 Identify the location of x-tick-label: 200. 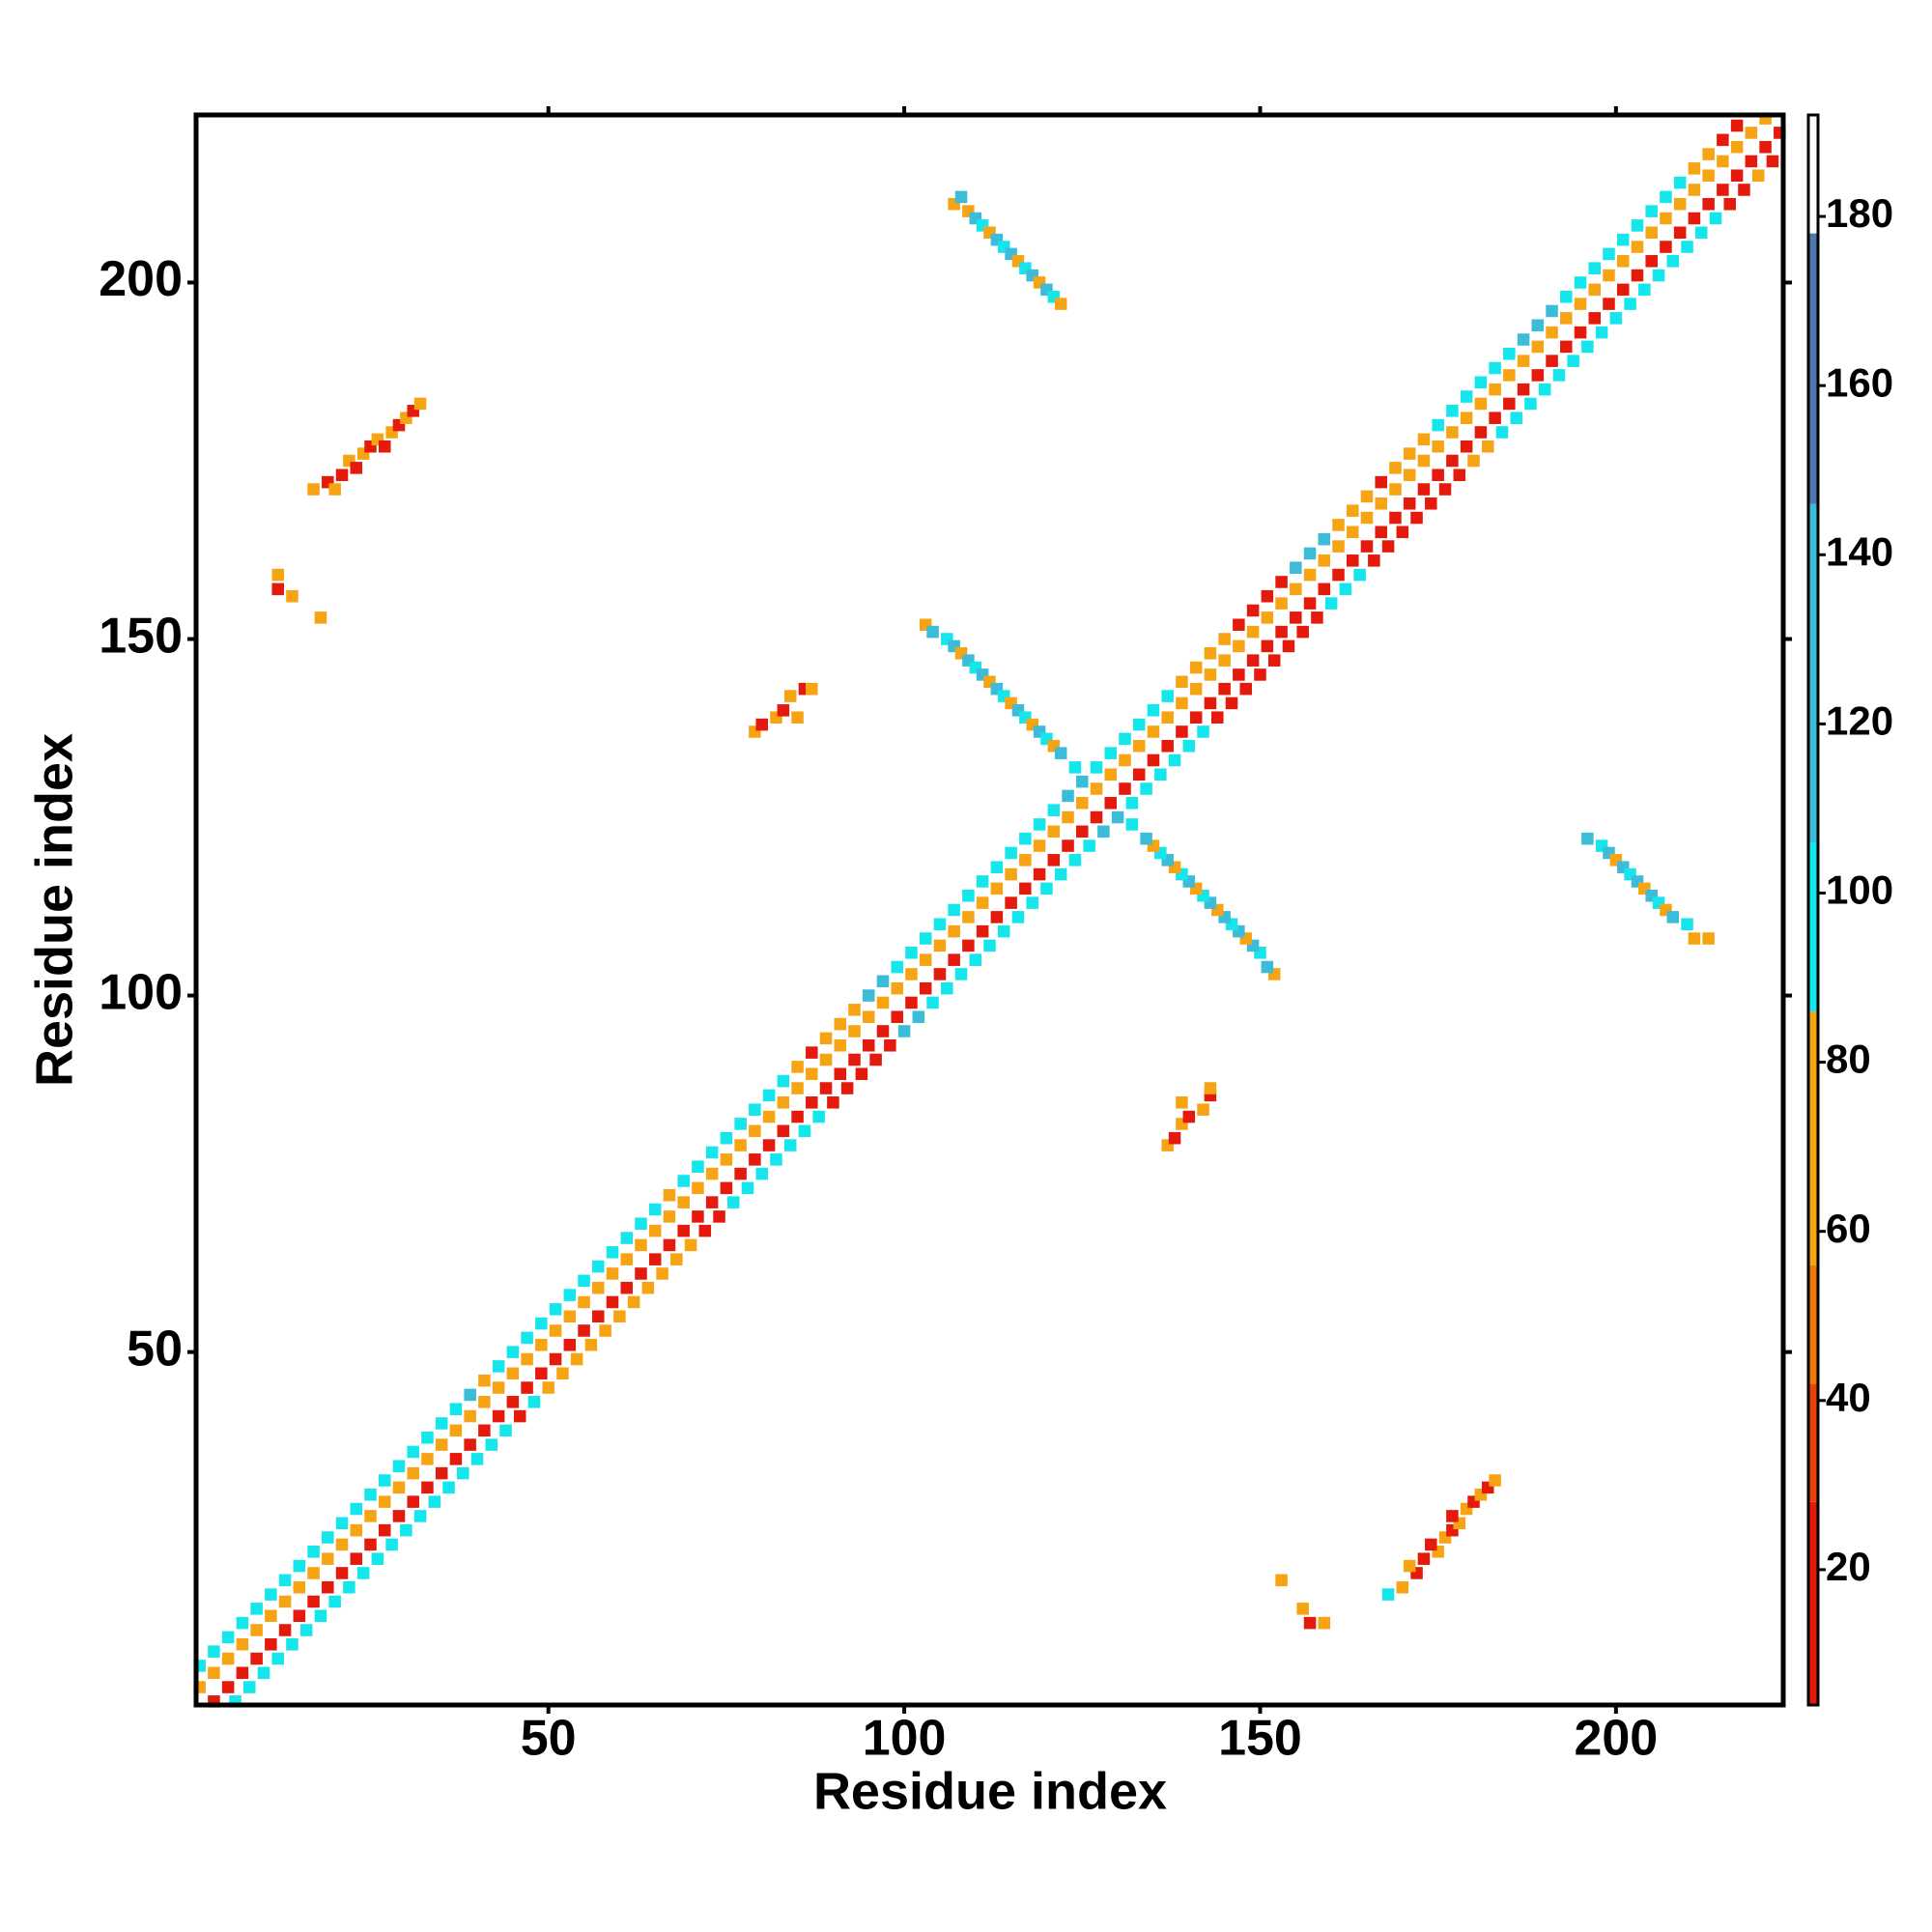
(1616, 1739).